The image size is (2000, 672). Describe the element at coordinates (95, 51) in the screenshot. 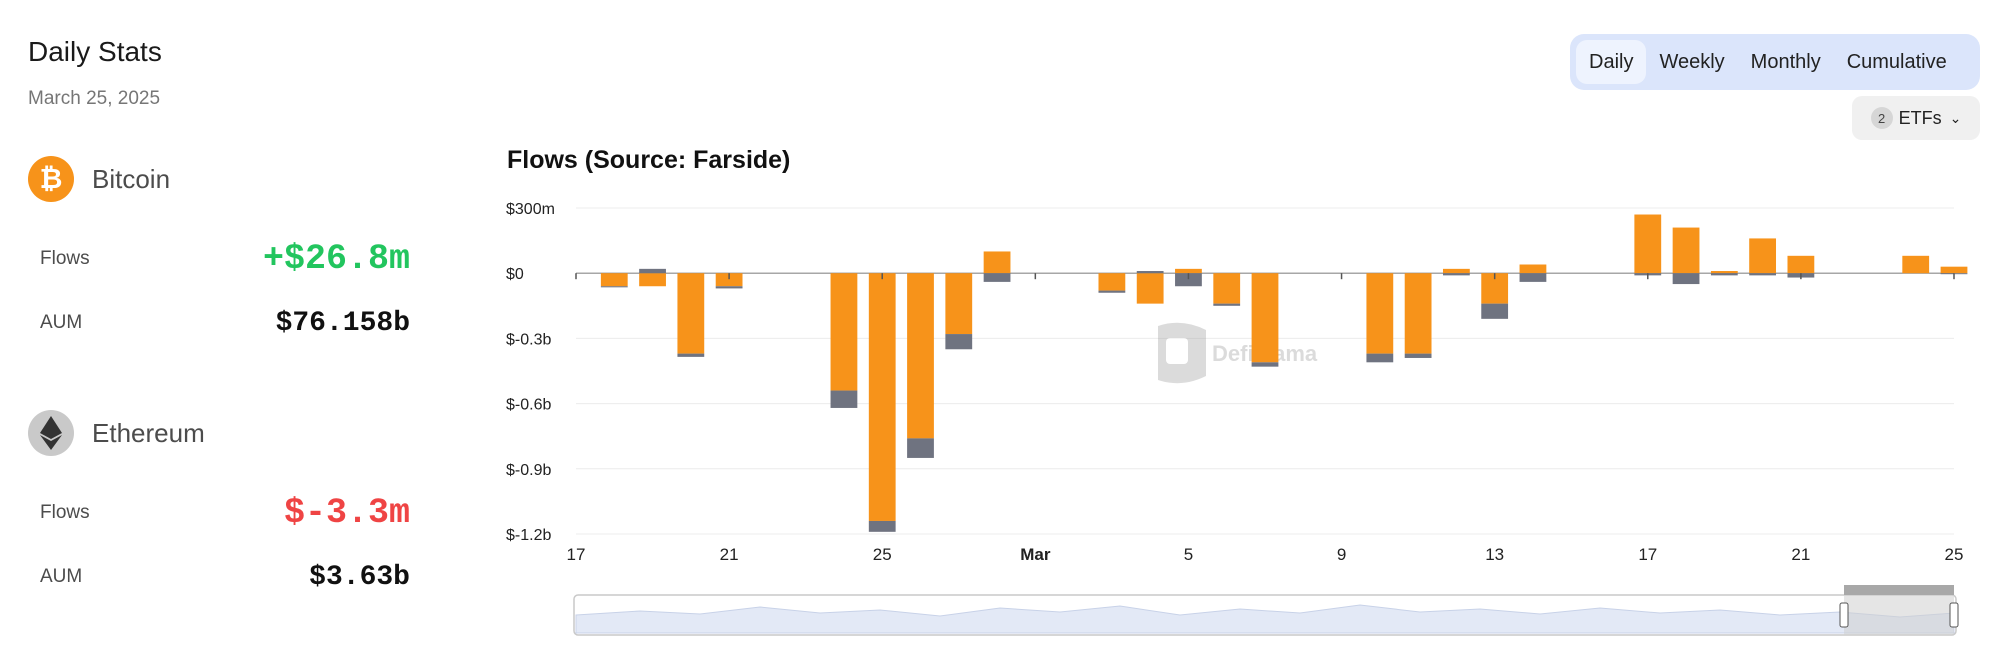

I see `stats-title: Daily Stats` at that location.